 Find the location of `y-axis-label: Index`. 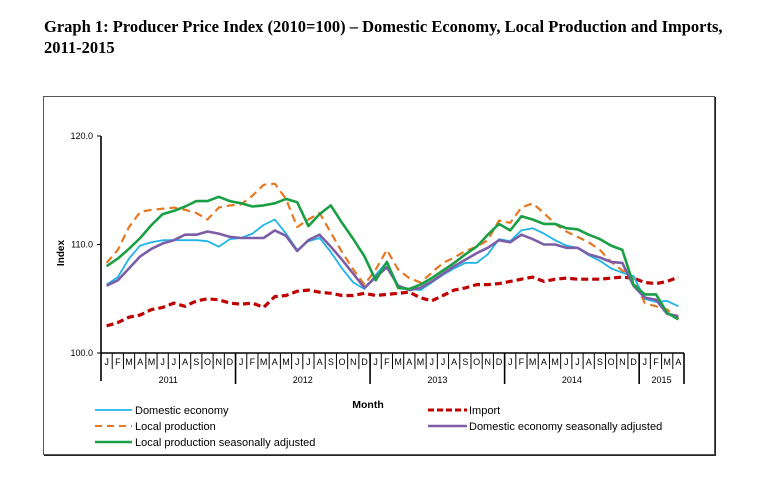

y-axis-label: Index is located at coordinates (61, 253).